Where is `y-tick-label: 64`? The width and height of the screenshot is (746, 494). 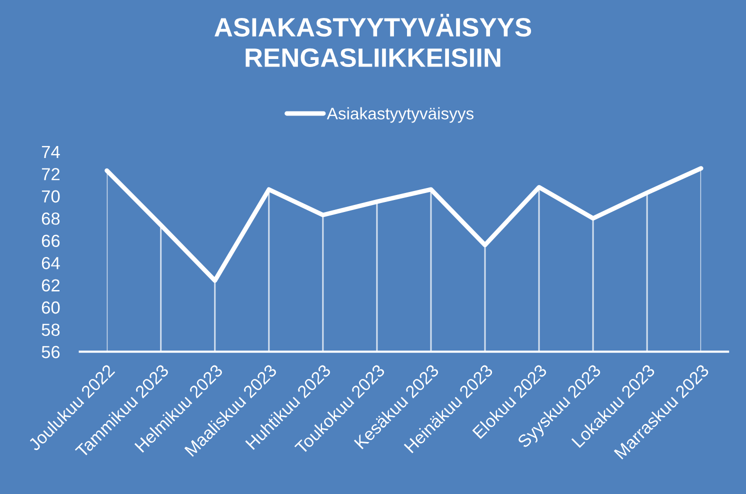
y-tick-label: 64 is located at coordinates (51, 263).